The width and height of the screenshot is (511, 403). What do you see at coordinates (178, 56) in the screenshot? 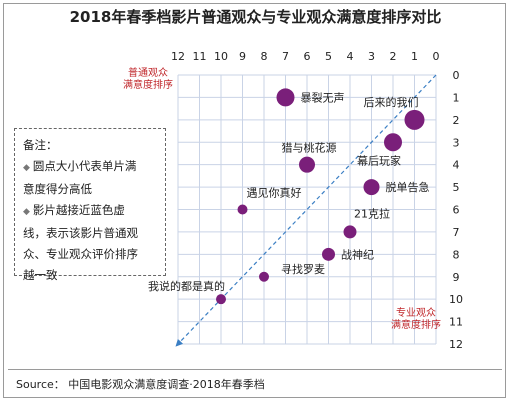
I see `x-tick-label: 12` at bounding box center [178, 56].